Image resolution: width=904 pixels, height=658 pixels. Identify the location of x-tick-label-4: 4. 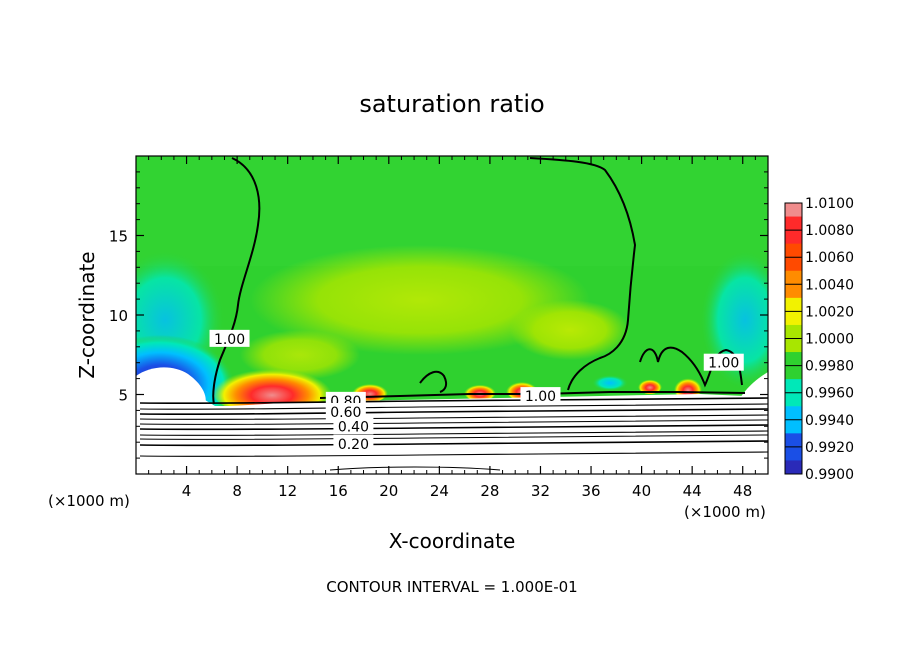
(187, 491).